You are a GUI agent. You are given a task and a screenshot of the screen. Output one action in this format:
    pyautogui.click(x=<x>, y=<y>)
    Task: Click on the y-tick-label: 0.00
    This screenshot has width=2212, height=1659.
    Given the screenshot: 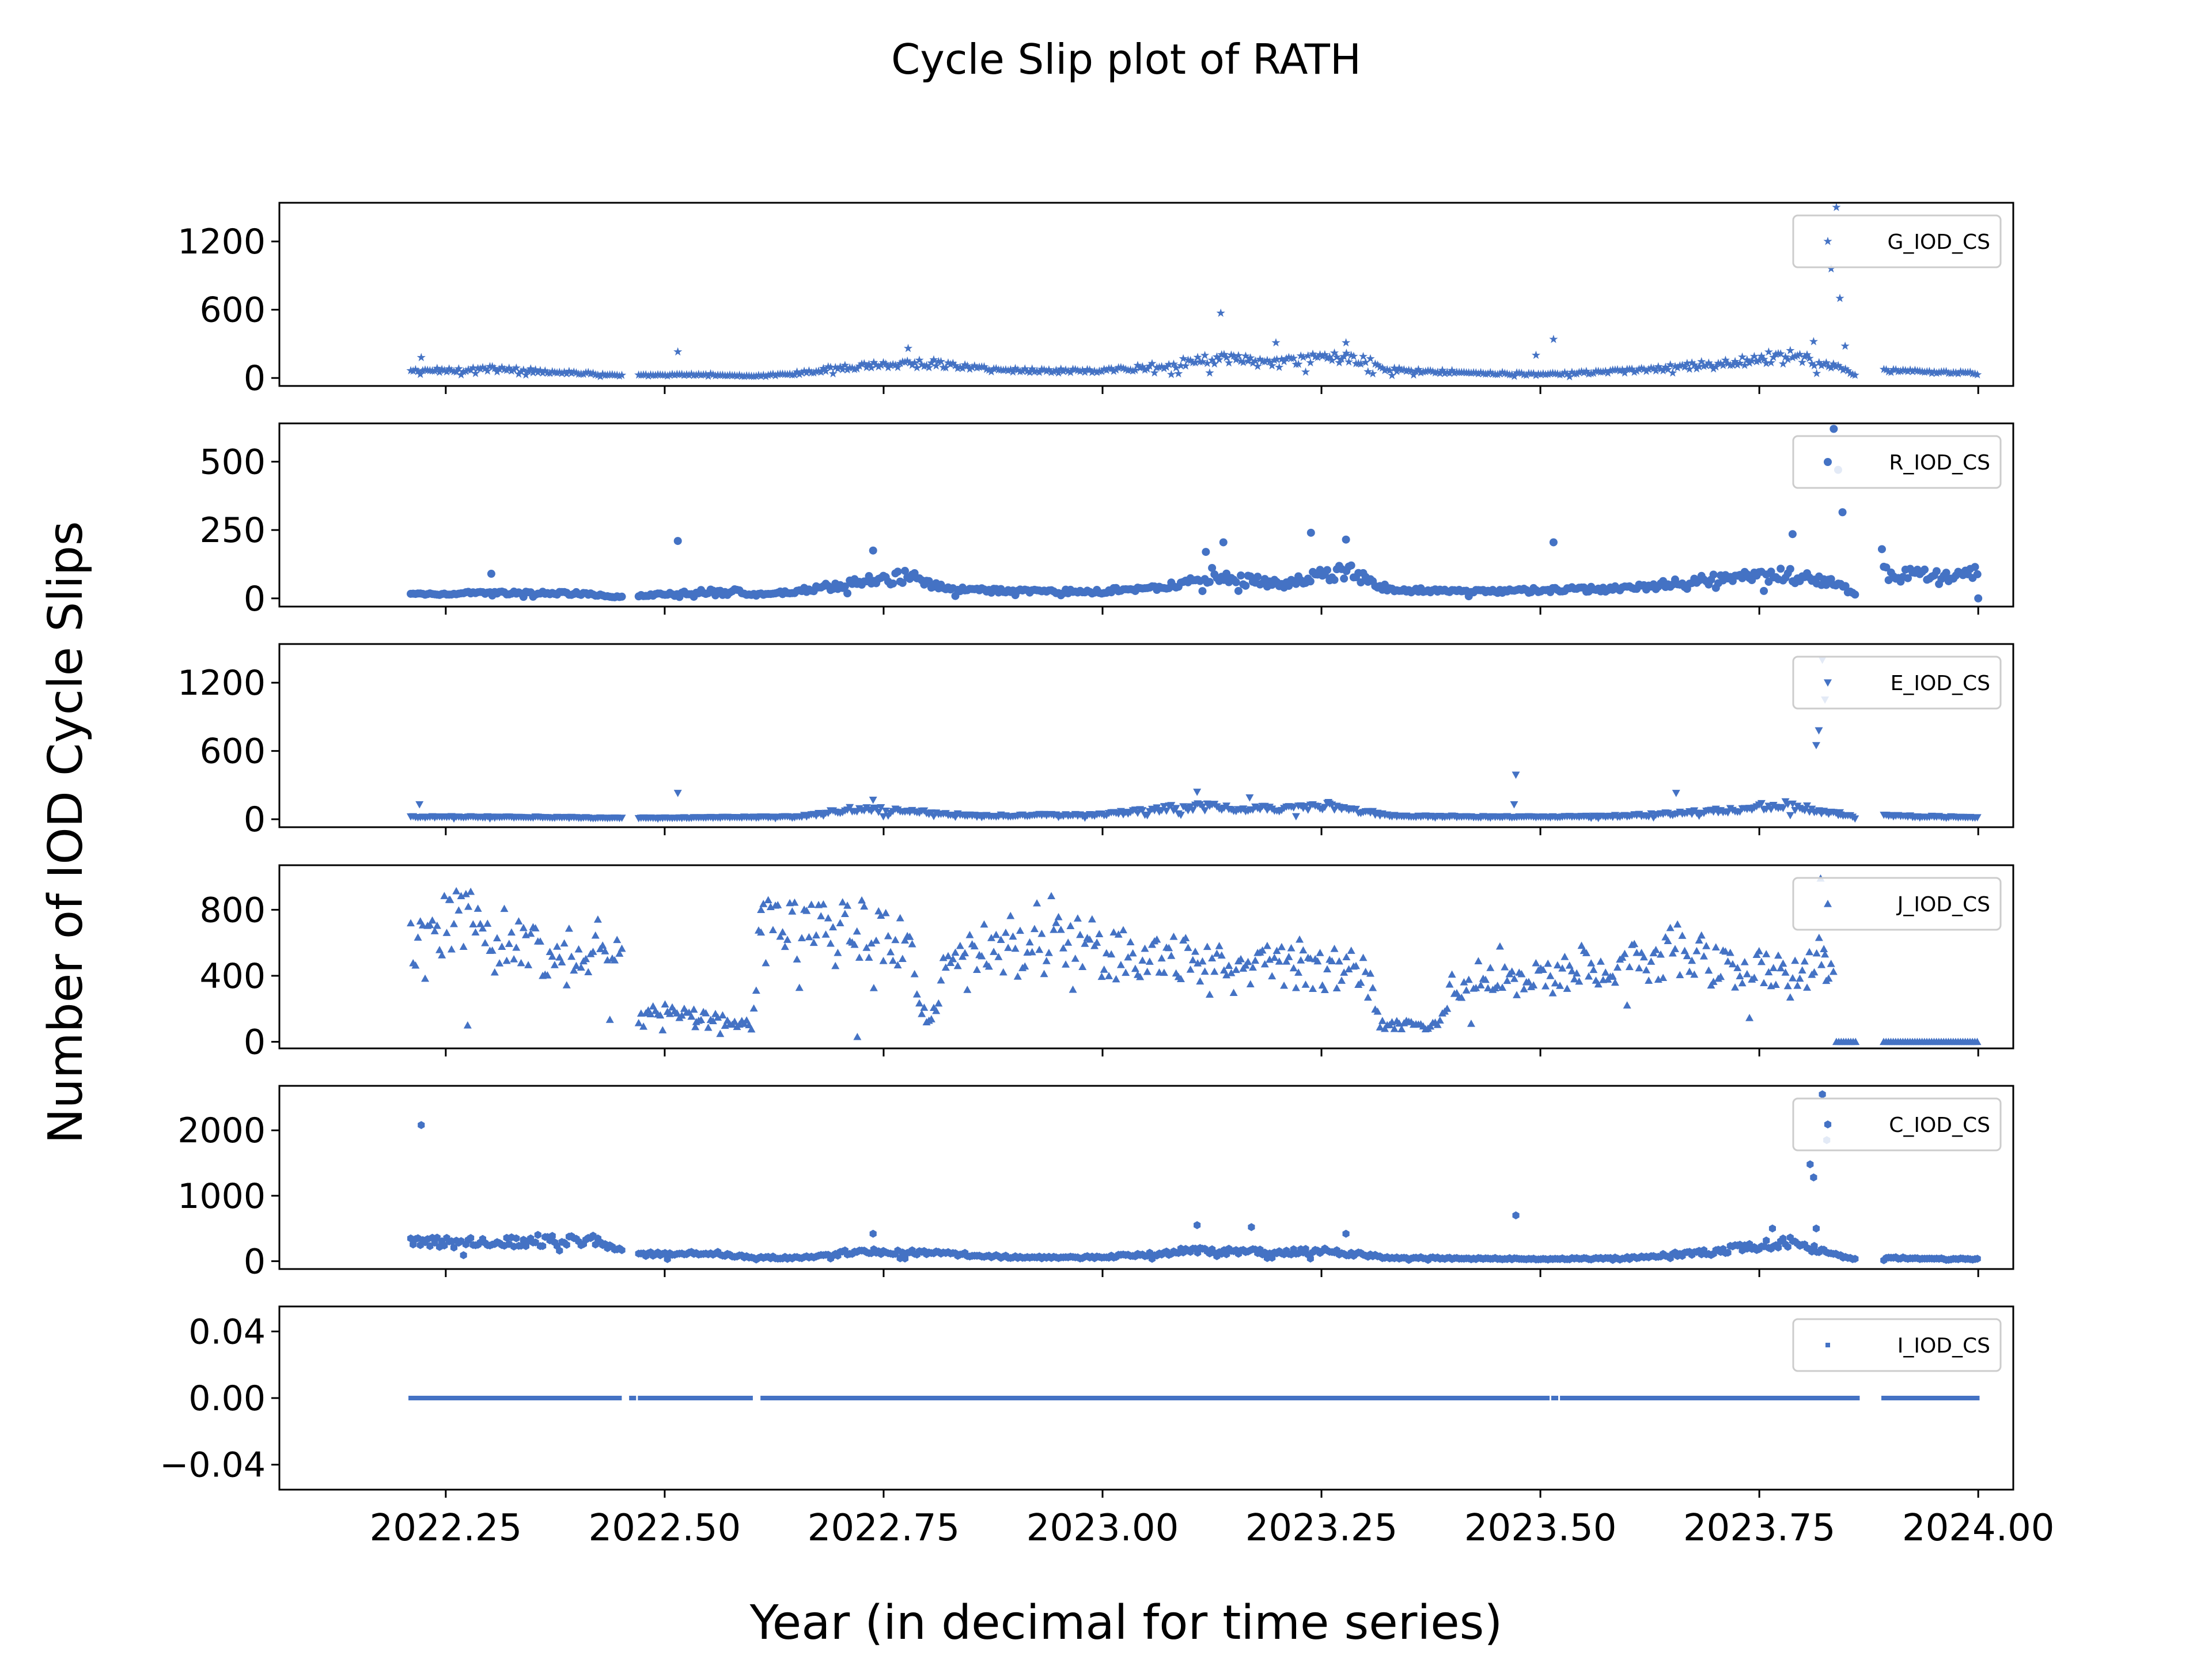 What is the action you would take?
    pyautogui.click(x=227, y=1398)
    